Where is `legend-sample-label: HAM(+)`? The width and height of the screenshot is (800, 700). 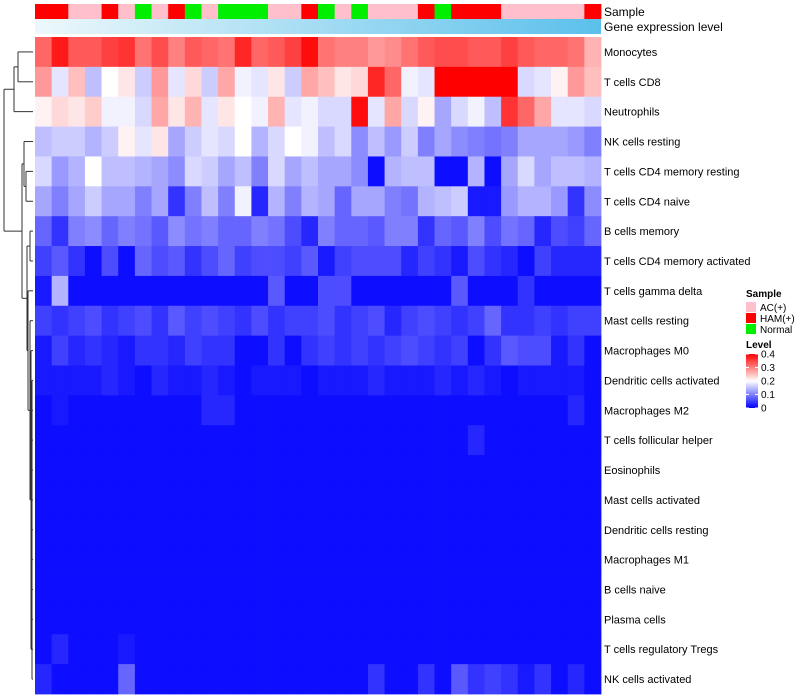
legend-sample-label: HAM(+) is located at coordinates (777, 319).